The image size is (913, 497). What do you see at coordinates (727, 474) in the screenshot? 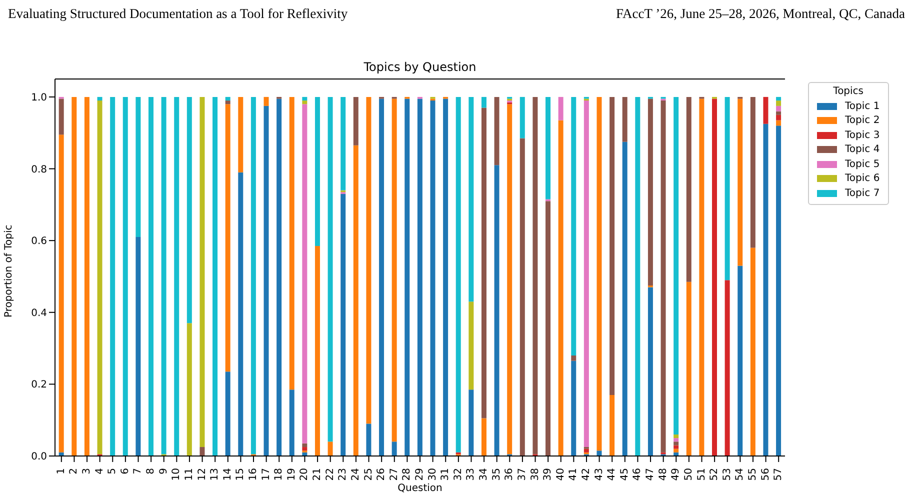
I see `x-tick-label: 53` at bounding box center [727, 474].